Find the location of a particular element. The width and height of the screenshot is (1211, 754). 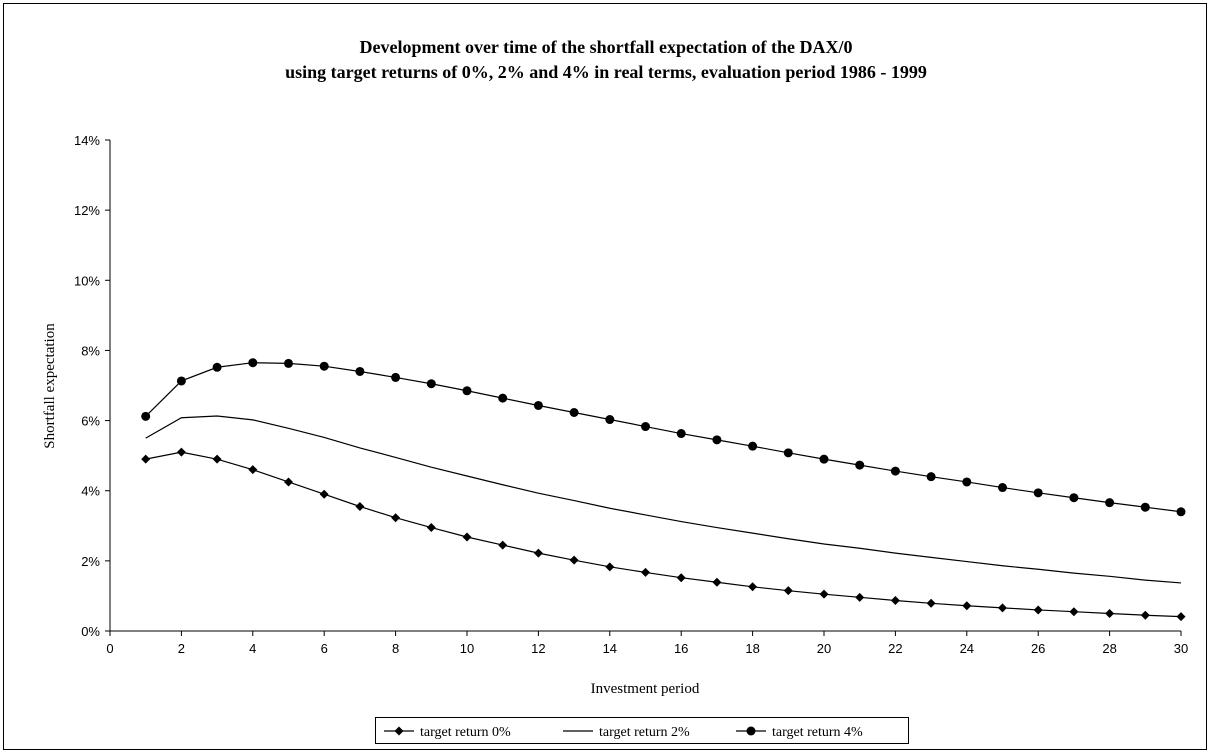

x-tick-label: 6 is located at coordinates (324, 648).